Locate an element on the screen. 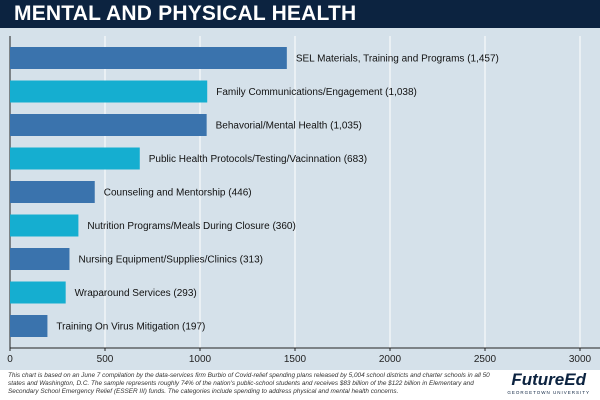 The height and width of the screenshot is (400, 600). bar-label: Nursing Equipment/Supplies/Clinics (313) is located at coordinates (170, 260).